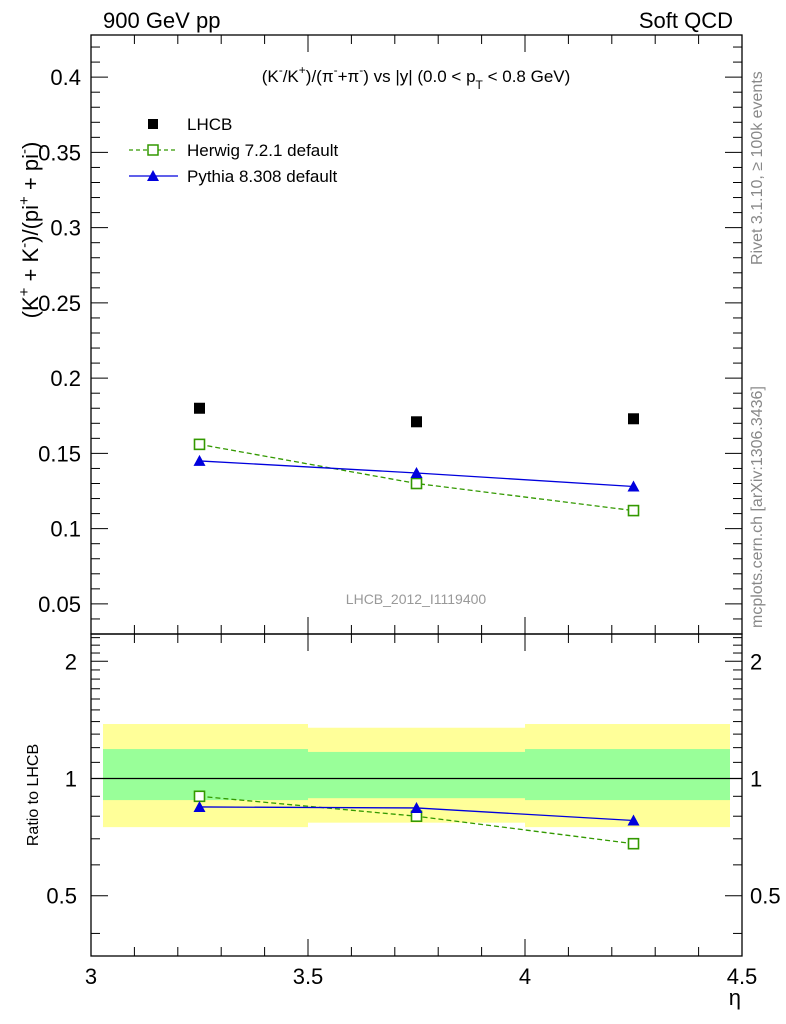 This screenshot has width=786, height=1024. What do you see at coordinates (416, 599) in the screenshot?
I see `watermark: LHCB_2012_I1119400` at bounding box center [416, 599].